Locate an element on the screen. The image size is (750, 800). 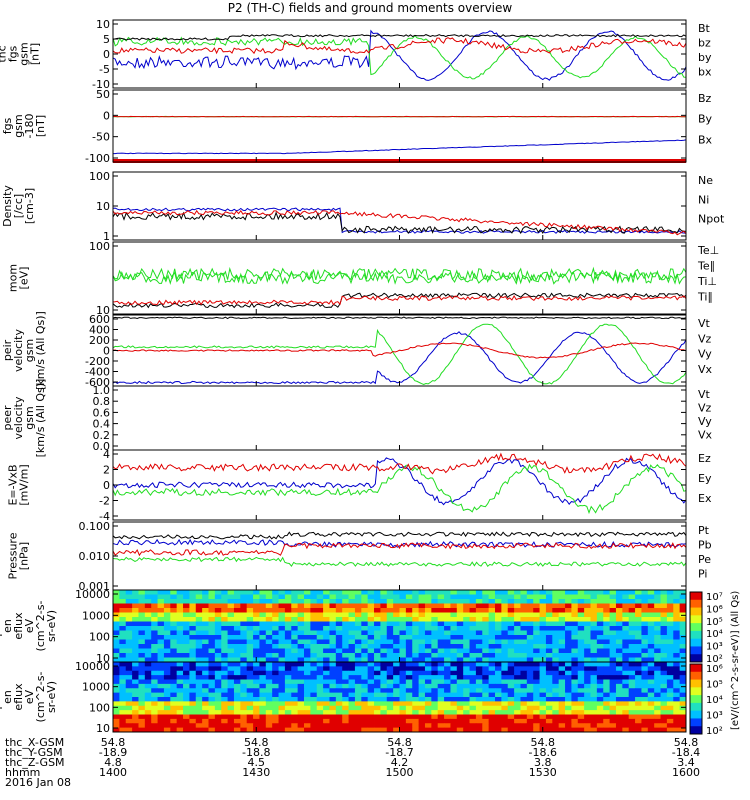
series-Pe is located at coordinates (399, 561).